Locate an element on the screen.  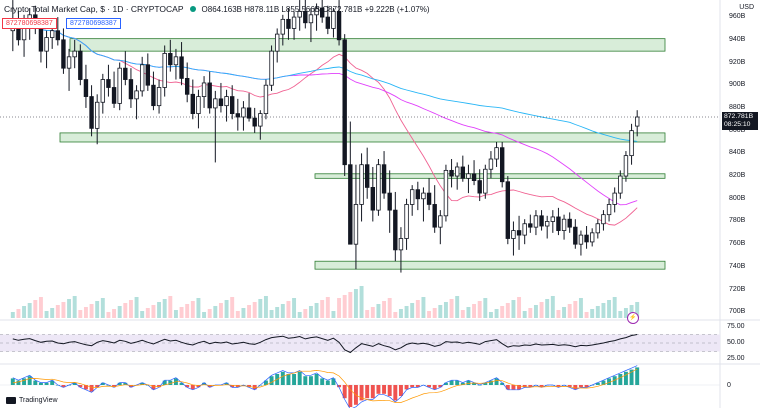
price-tick-label: 960B is located at coordinates (737, 17).